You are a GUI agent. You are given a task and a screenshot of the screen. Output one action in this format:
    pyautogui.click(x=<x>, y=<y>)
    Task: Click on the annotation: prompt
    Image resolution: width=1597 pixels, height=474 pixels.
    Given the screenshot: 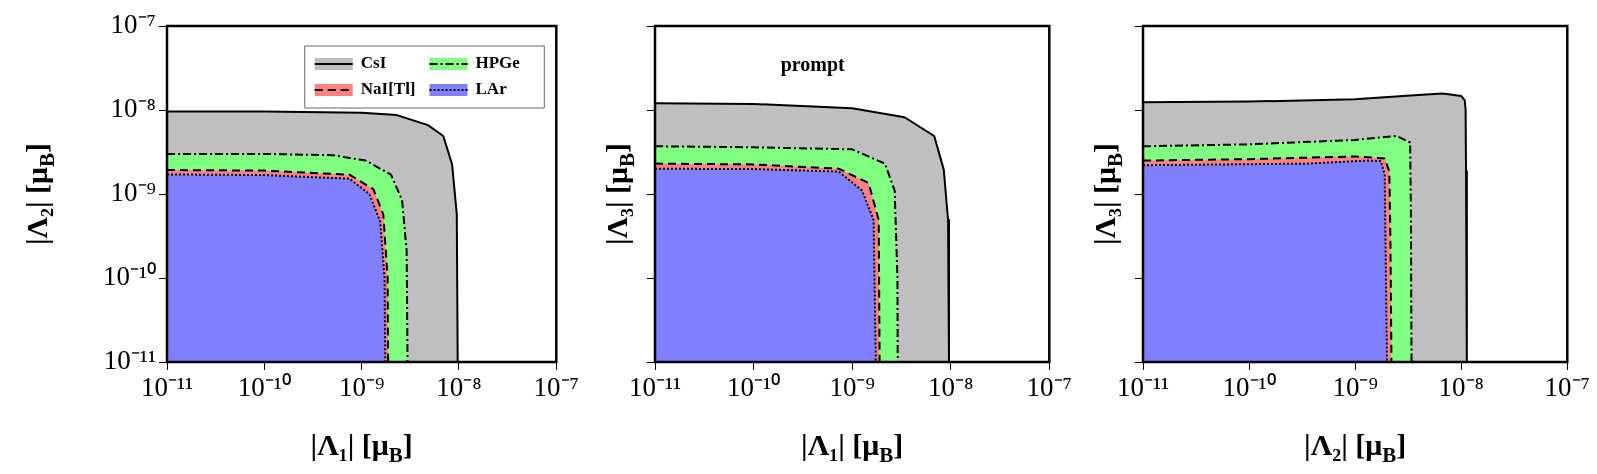 What is the action you would take?
    pyautogui.click(x=813, y=64)
    